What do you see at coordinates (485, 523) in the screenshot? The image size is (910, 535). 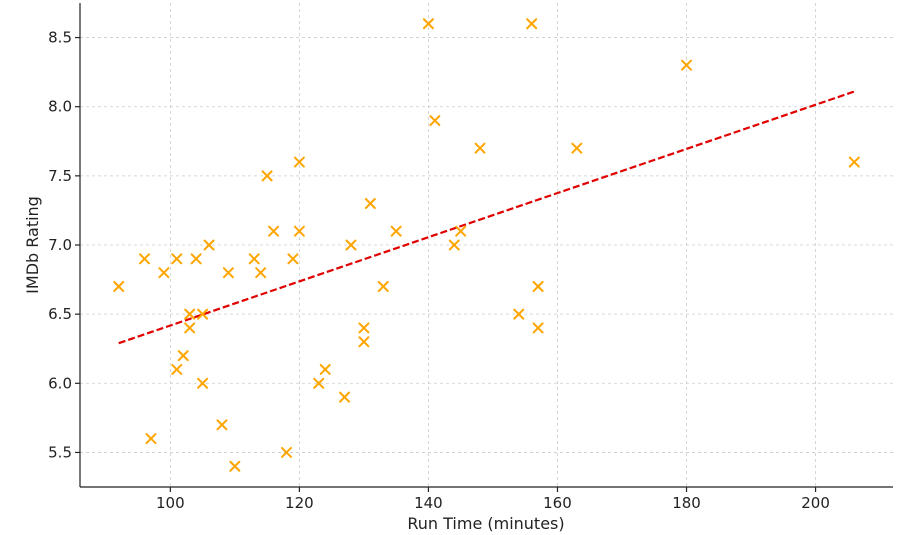 I see `x-axis-label: Run Time (minutes)` at bounding box center [485, 523].